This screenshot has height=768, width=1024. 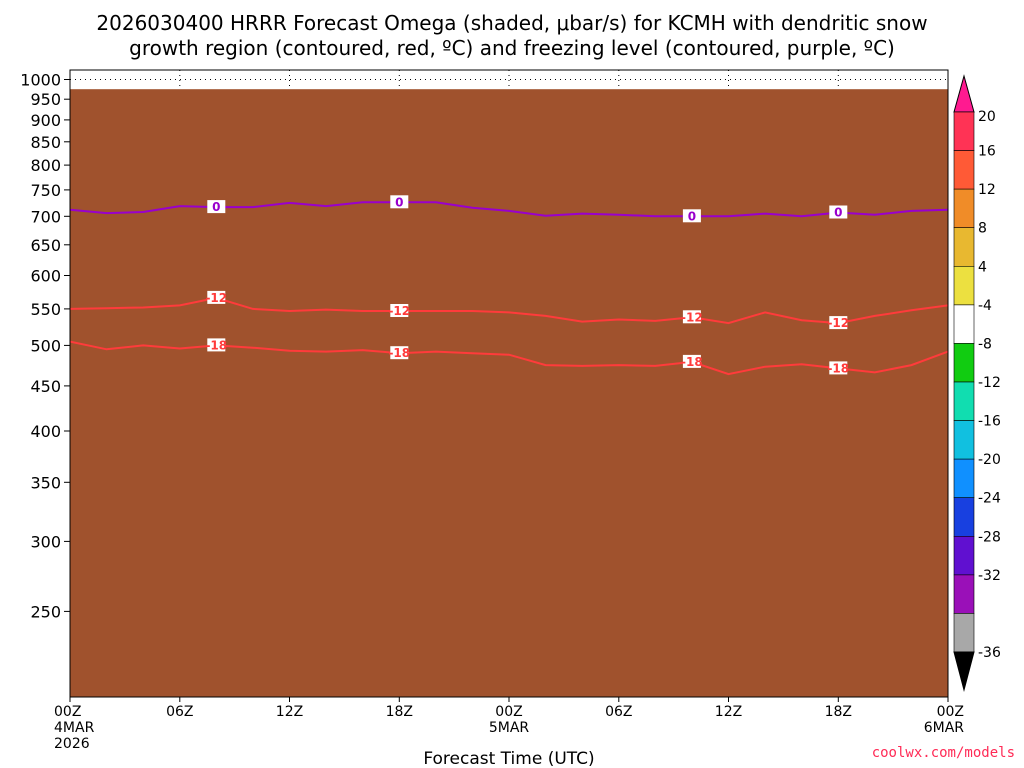 I want to click on colorbar-tick-label: -36, so click(x=989, y=653).